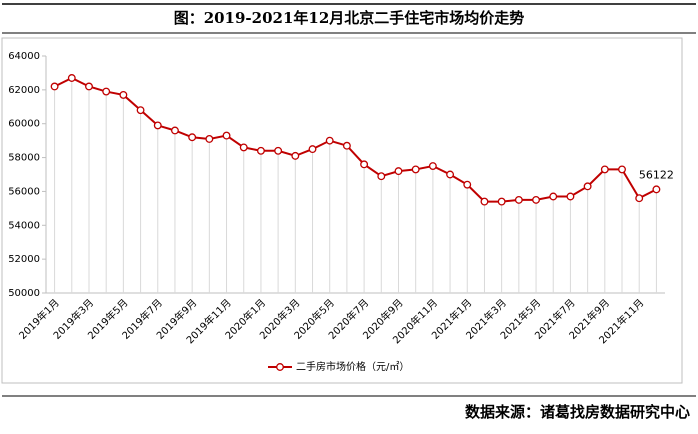  I want to click on source-note: 数据来源：诸葛找房数据研究中心, so click(577, 412).